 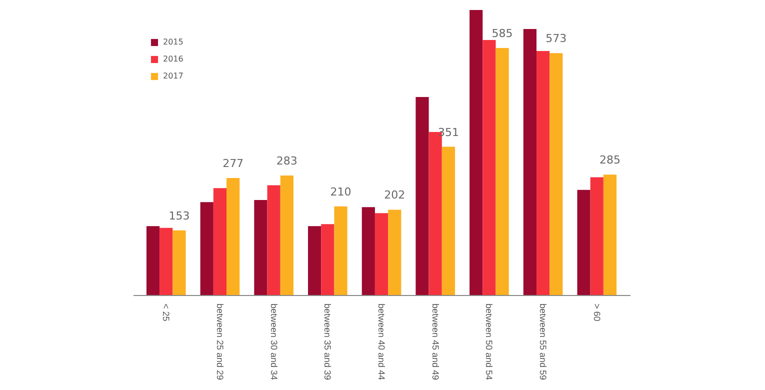 I want to click on data-label: 277, so click(x=233, y=163).